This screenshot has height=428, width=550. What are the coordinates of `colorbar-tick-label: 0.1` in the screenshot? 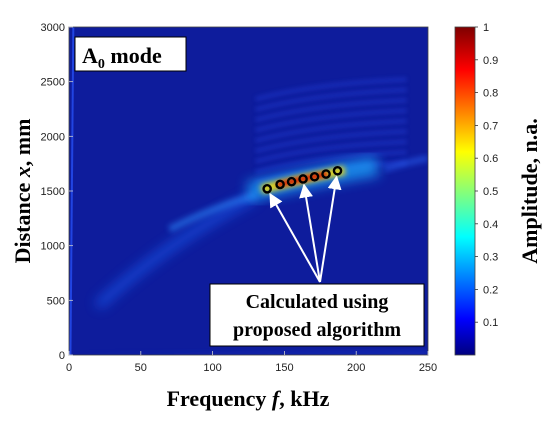 It's located at (490, 323).